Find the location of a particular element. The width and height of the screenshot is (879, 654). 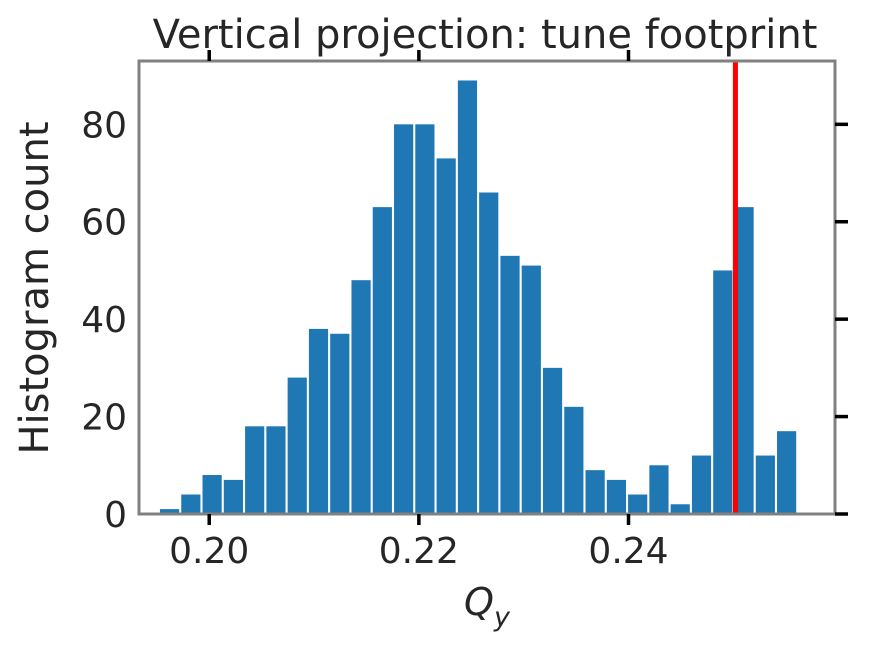

y-tick-label: 0 is located at coordinates (115, 515).